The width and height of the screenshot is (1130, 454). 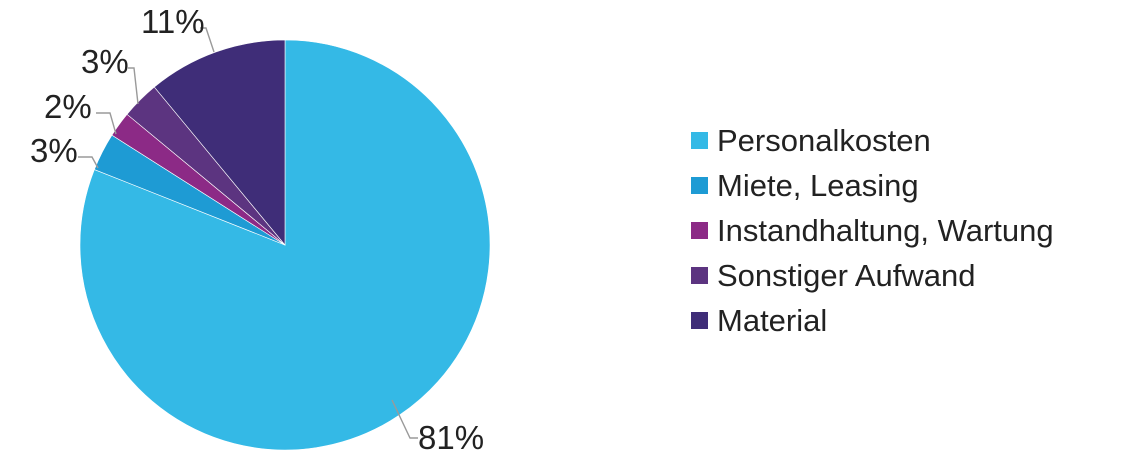 I want to click on pie-slice-material, so click(x=219, y=142).